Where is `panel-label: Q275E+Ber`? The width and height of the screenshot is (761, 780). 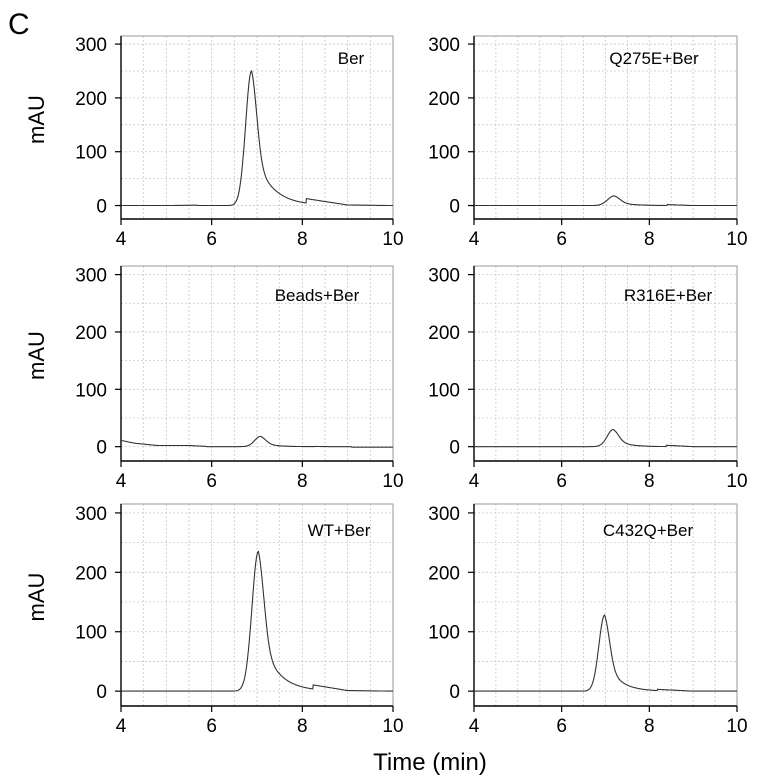
panel-label: Q275E+Ber is located at coordinates (654, 58).